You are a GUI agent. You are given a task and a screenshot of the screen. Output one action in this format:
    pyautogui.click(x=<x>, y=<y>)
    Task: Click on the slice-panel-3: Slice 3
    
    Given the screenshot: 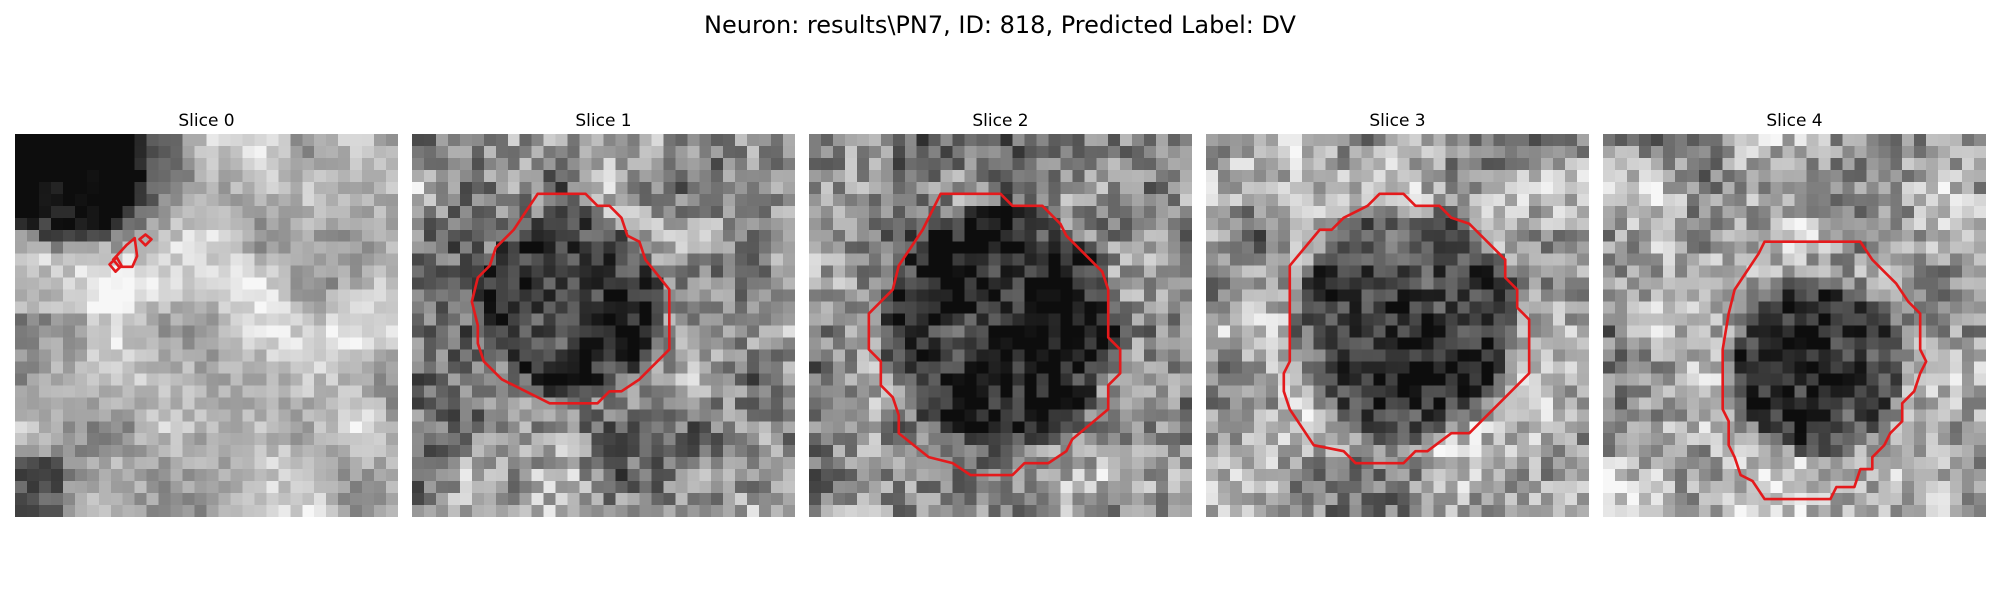 What is the action you would take?
    pyautogui.click(x=1397, y=322)
    